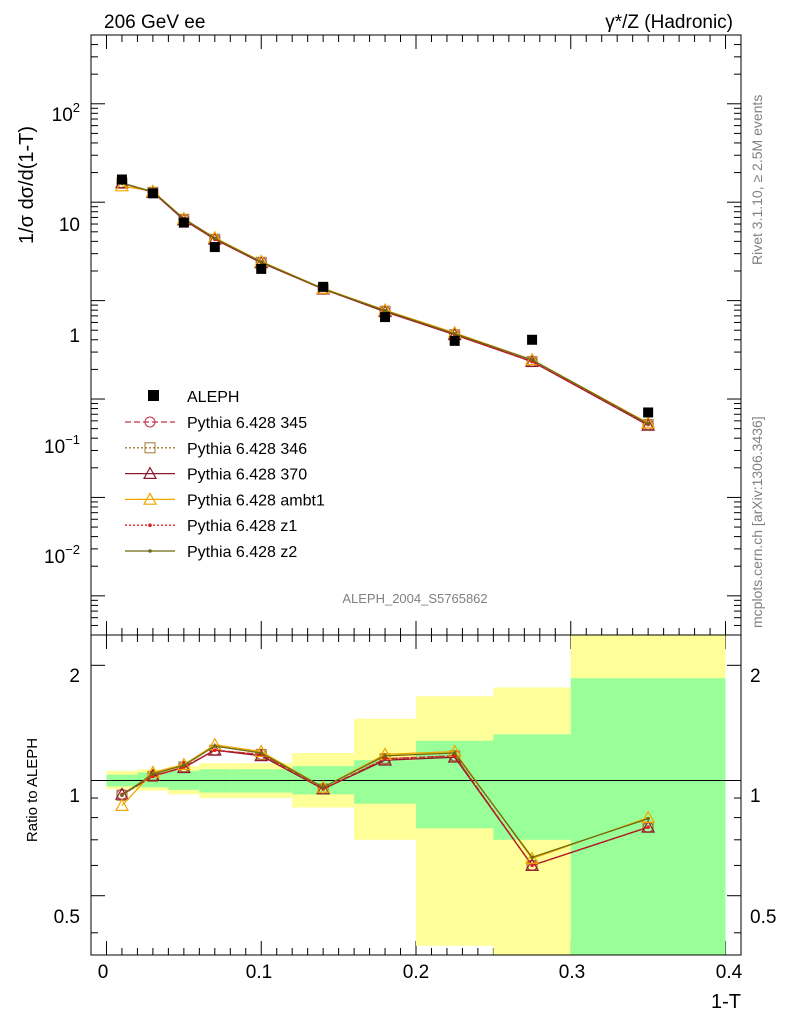 The height and width of the screenshot is (1024, 786). What do you see at coordinates (726, 1002) in the screenshot?
I see `x-axis-label: 1-T` at bounding box center [726, 1002].